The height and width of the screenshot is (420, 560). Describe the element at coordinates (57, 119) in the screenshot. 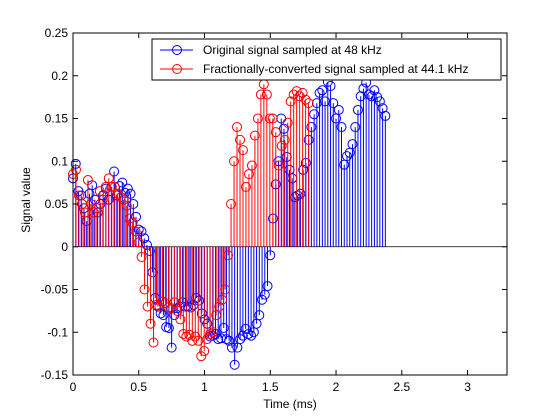

I see `y-tick-label: 0.15` at that location.